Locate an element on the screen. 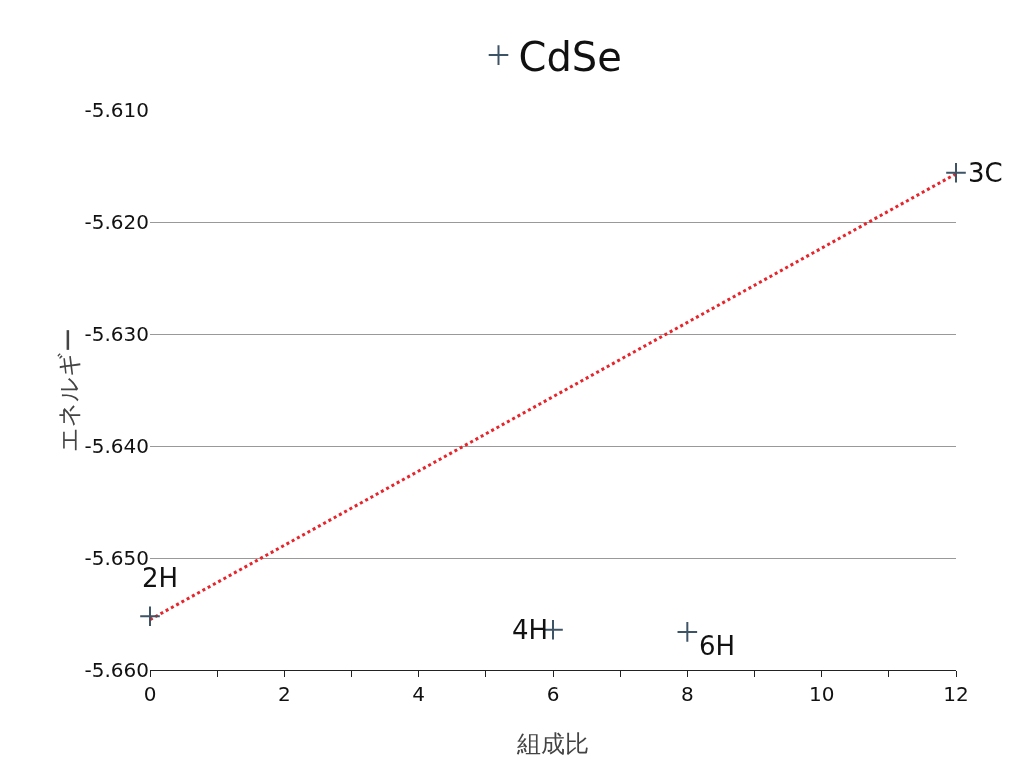 This screenshot has height=765, width=1036. x-tick-label: 8 is located at coordinates (687, 694).